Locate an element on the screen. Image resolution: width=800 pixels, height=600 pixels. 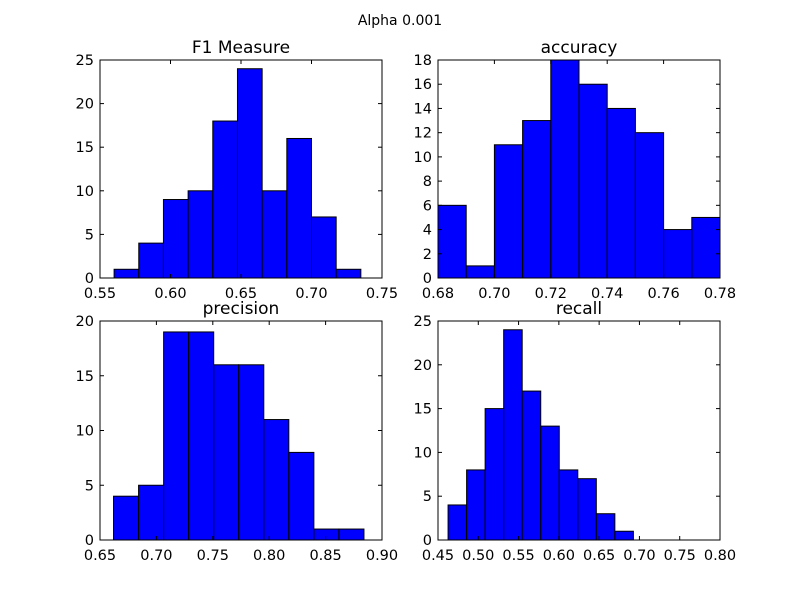
precision-xtick-label: 0.90 is located at coordinates (382, 556).